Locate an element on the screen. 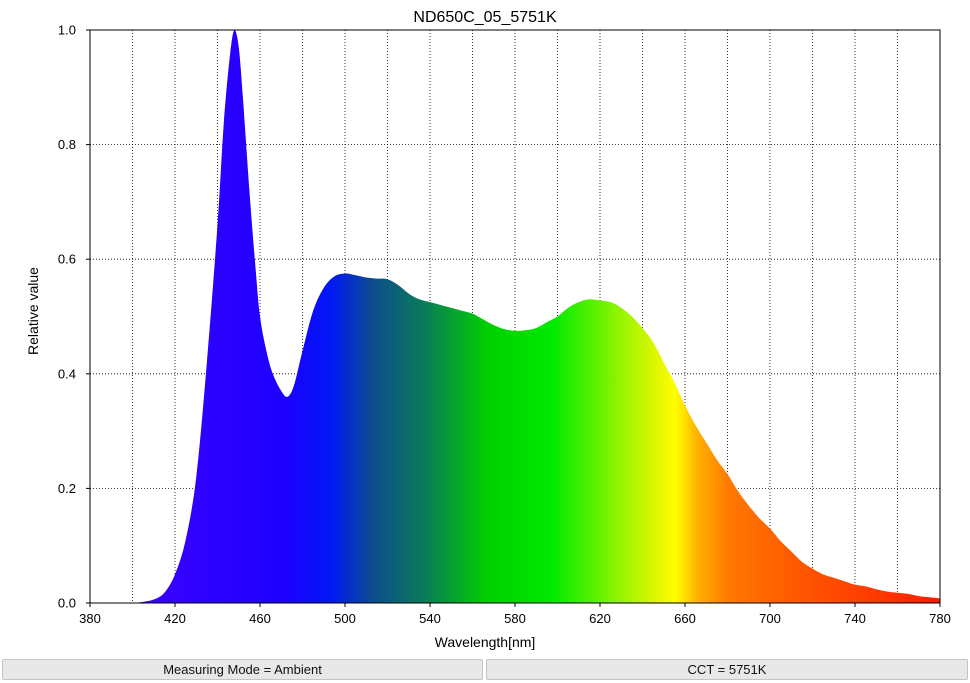 This screenshot has width=970, height=683. x-tick-label: 700 is located at coordinates (770, 618).